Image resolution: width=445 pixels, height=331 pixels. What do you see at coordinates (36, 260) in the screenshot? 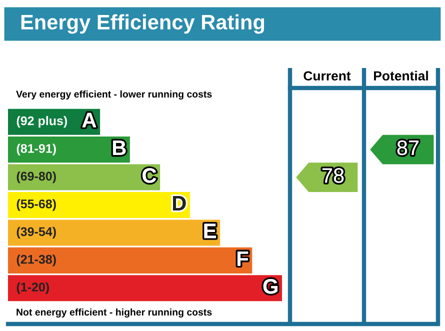
I see `y-tick-label: (21-38)` at bounding box center [36, 260].